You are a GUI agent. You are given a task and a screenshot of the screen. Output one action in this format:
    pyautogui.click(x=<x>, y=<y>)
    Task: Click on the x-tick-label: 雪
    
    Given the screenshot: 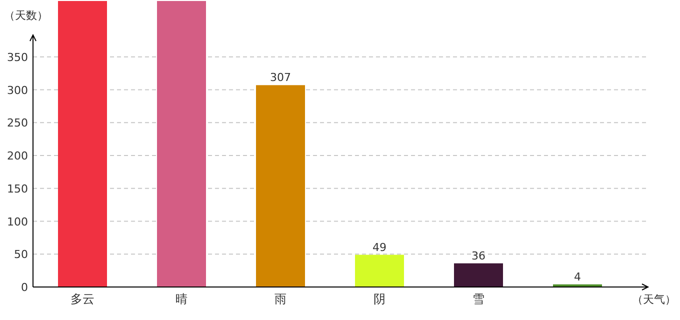 What is the action you would take?
    pyautogui.click(x=478, y=299)
    